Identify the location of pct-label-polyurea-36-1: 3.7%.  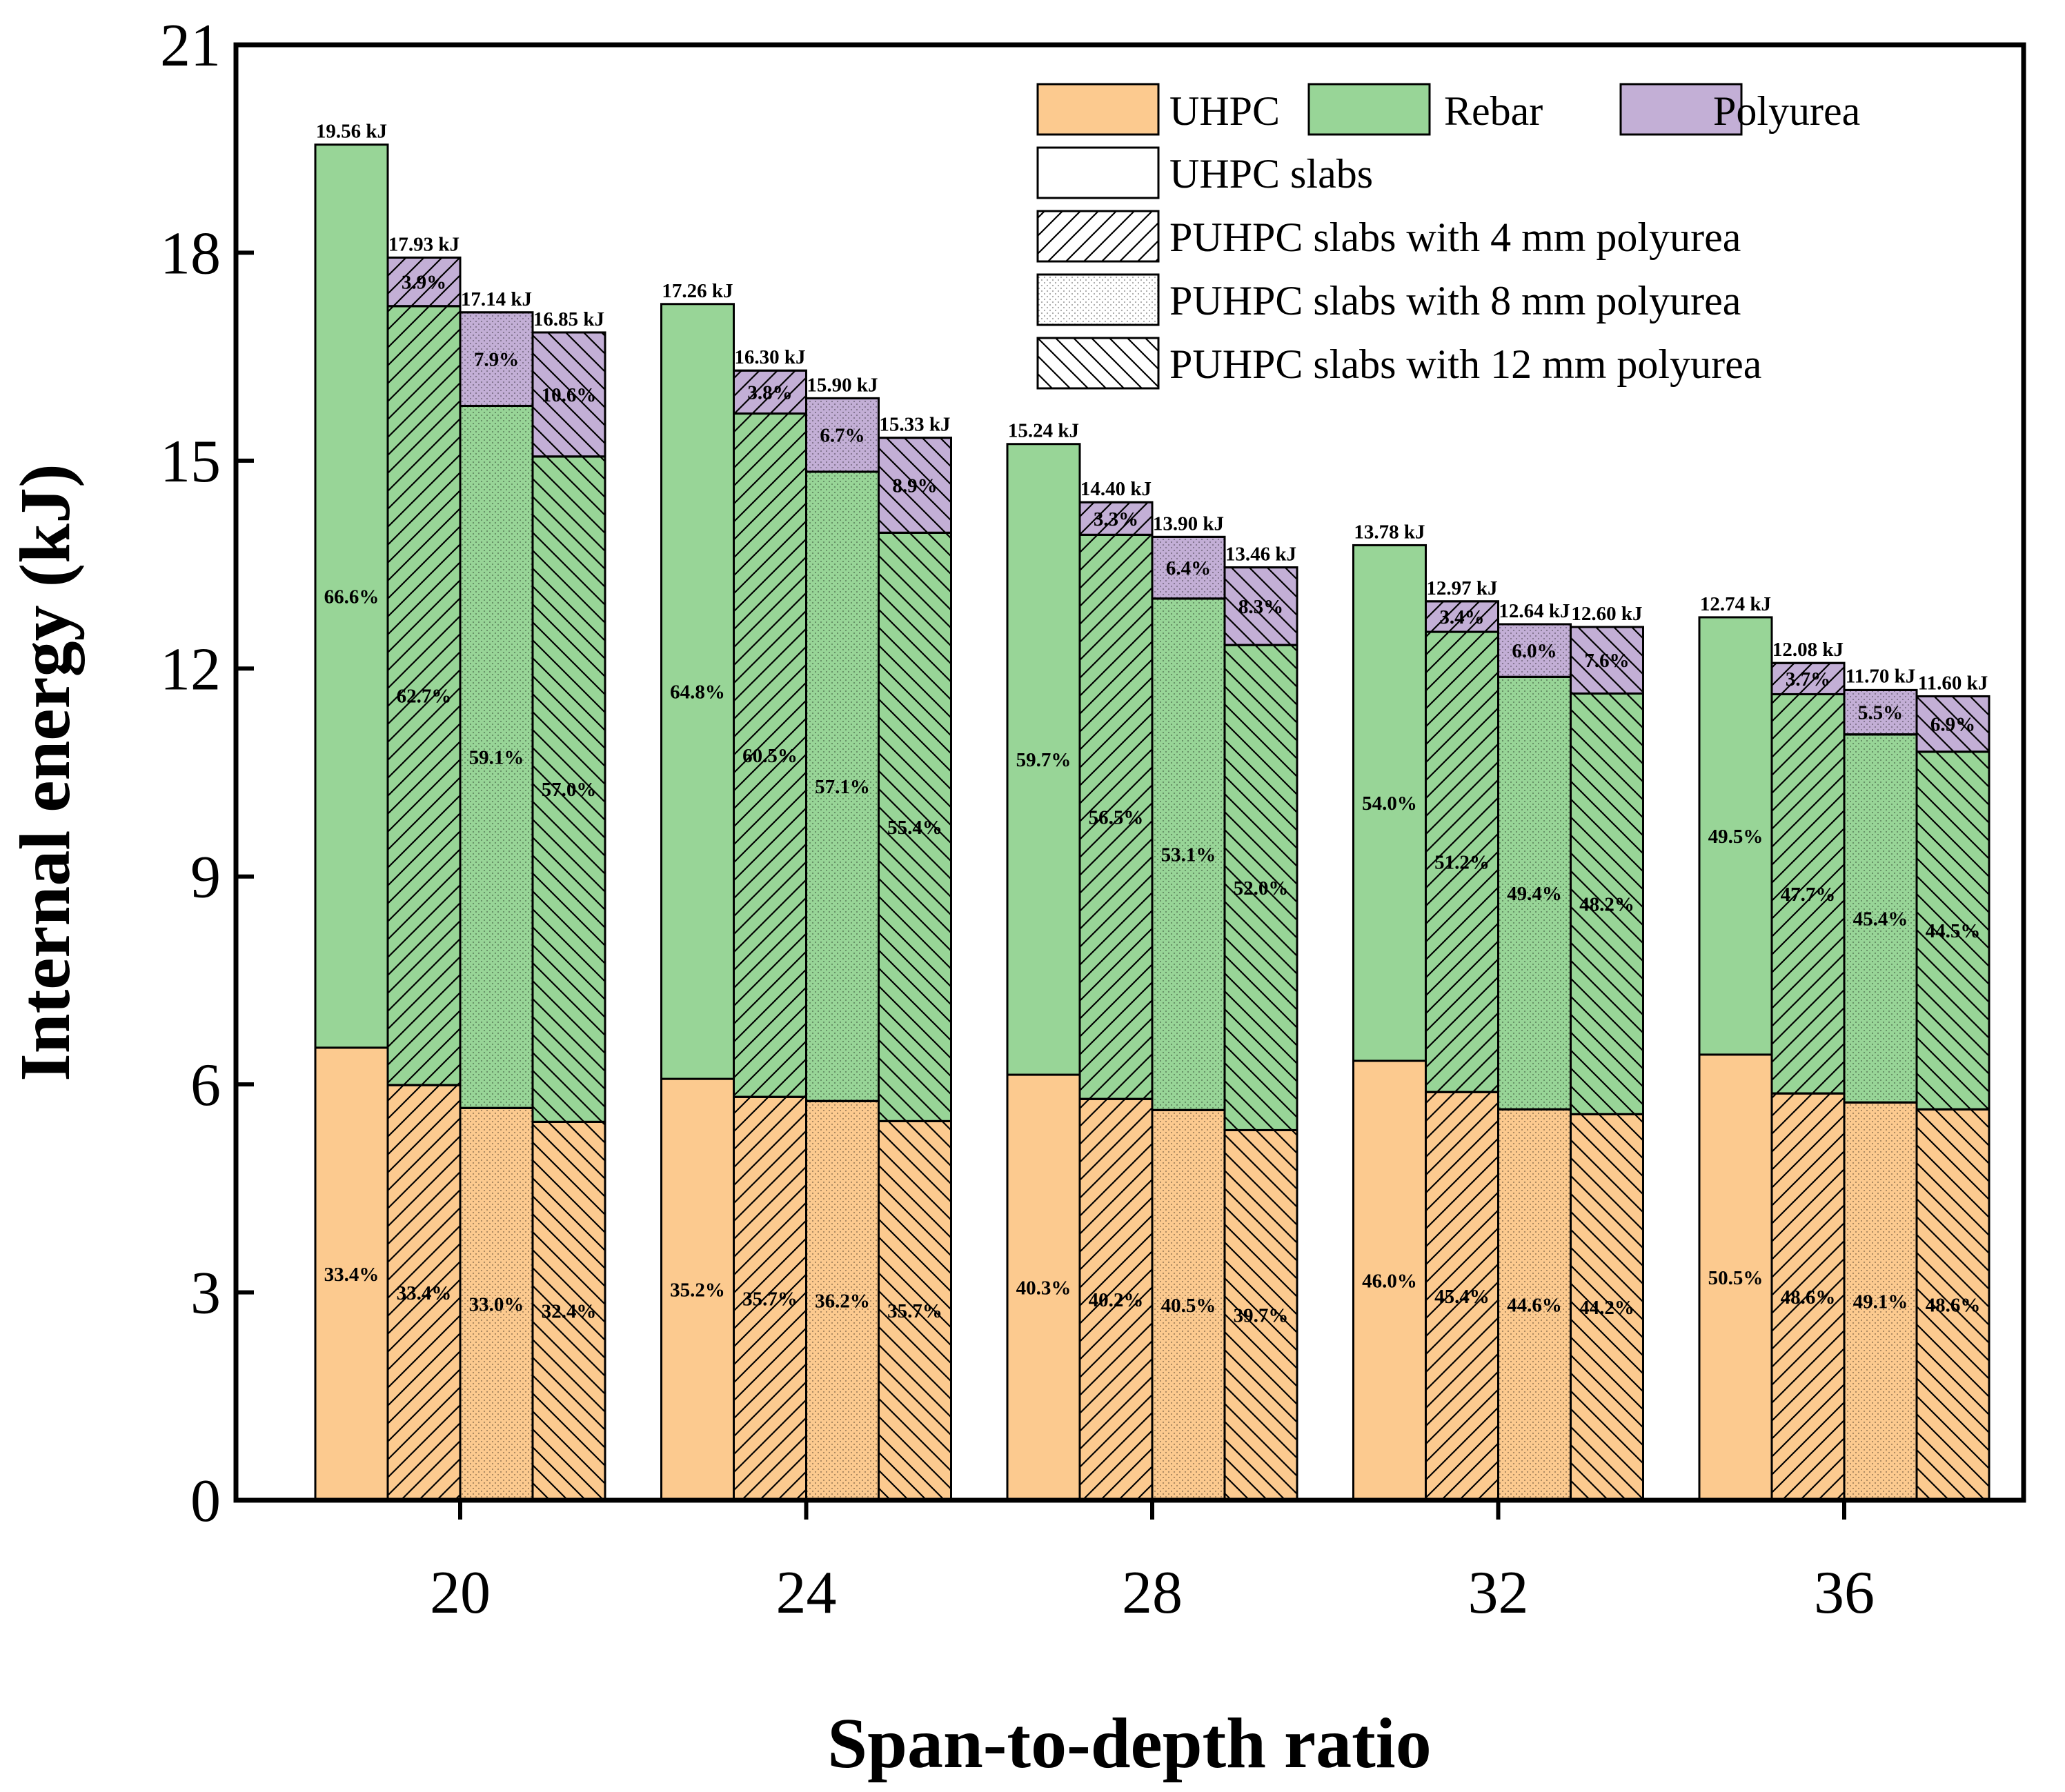
(1808, 679).